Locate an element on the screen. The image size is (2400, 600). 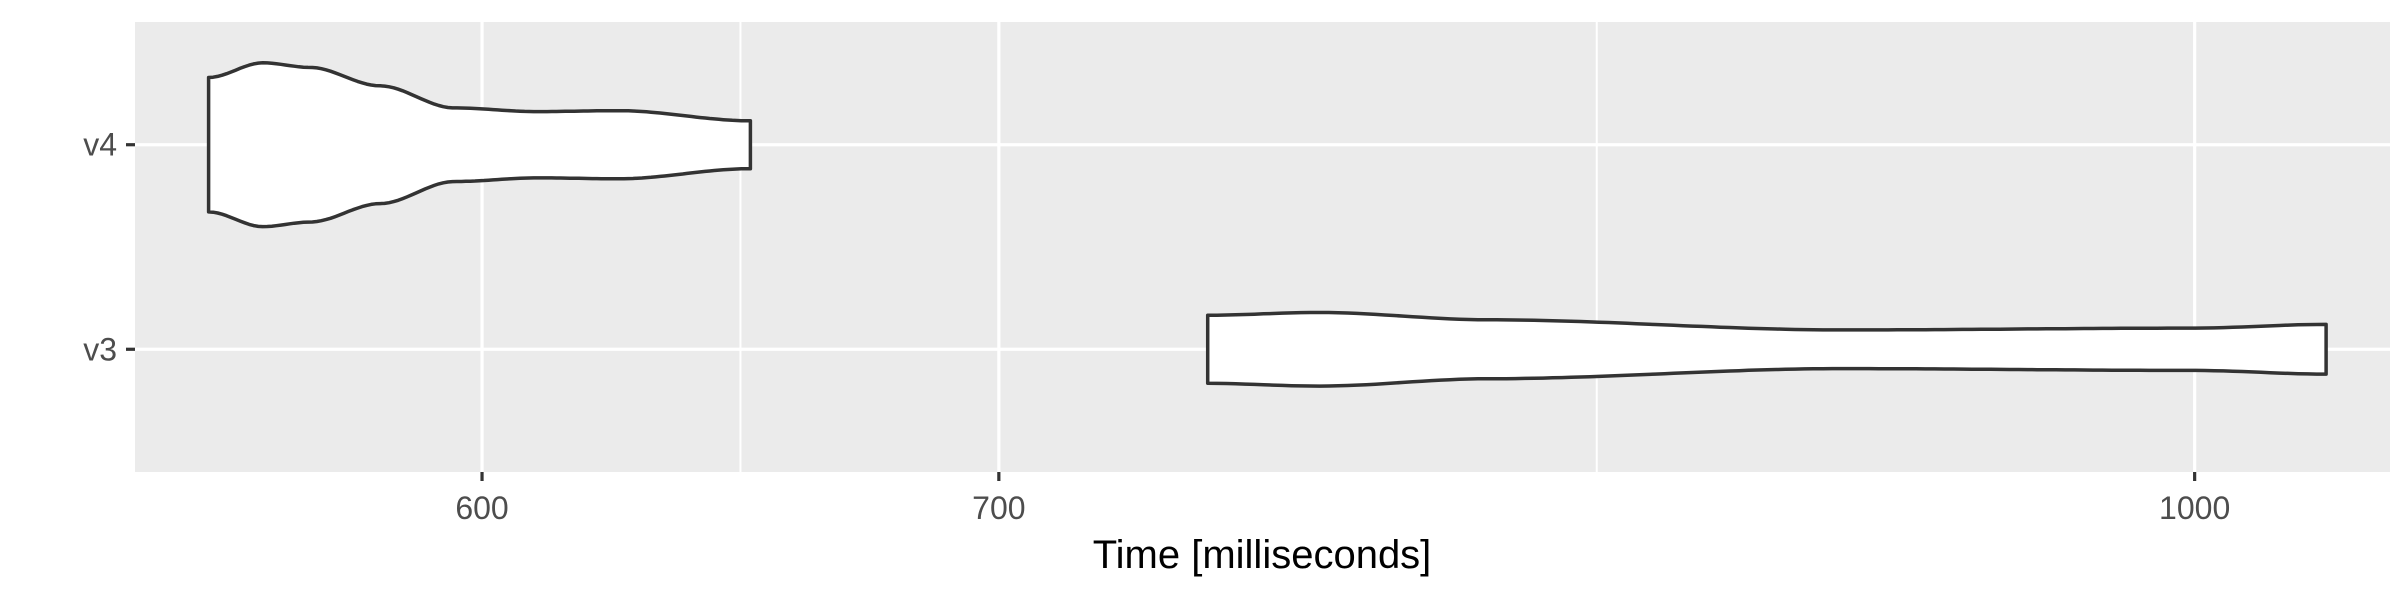
x-axis-title: Time [milliseconds] is located at coordinates (1262, 555).